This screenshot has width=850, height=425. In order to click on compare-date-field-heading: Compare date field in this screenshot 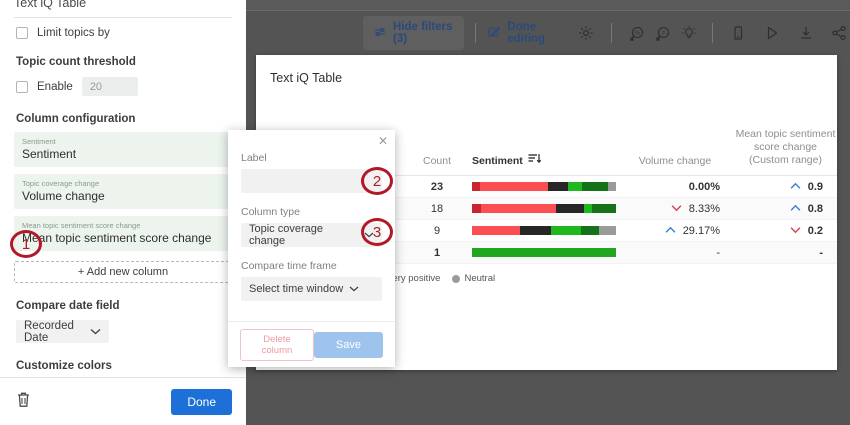, I will do `click(68, 306)`.